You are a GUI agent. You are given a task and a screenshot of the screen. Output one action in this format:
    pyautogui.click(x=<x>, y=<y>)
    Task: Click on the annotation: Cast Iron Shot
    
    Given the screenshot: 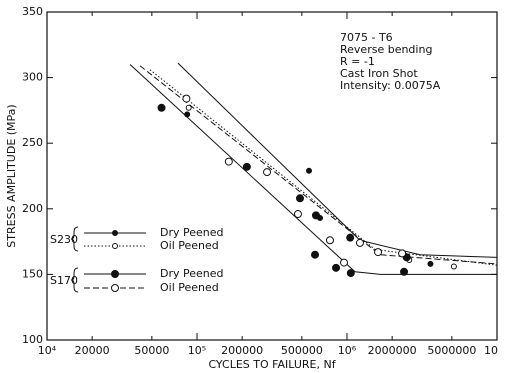 What is the action you would take?
    pyautogui.click(x=379, y=73)
    